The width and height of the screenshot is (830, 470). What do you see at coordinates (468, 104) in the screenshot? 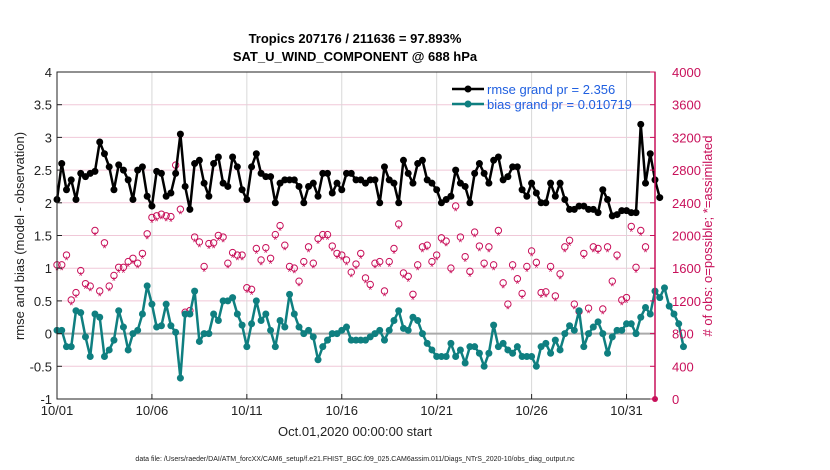
I see `legend-bias-marker` at bounding box center [468, 104].